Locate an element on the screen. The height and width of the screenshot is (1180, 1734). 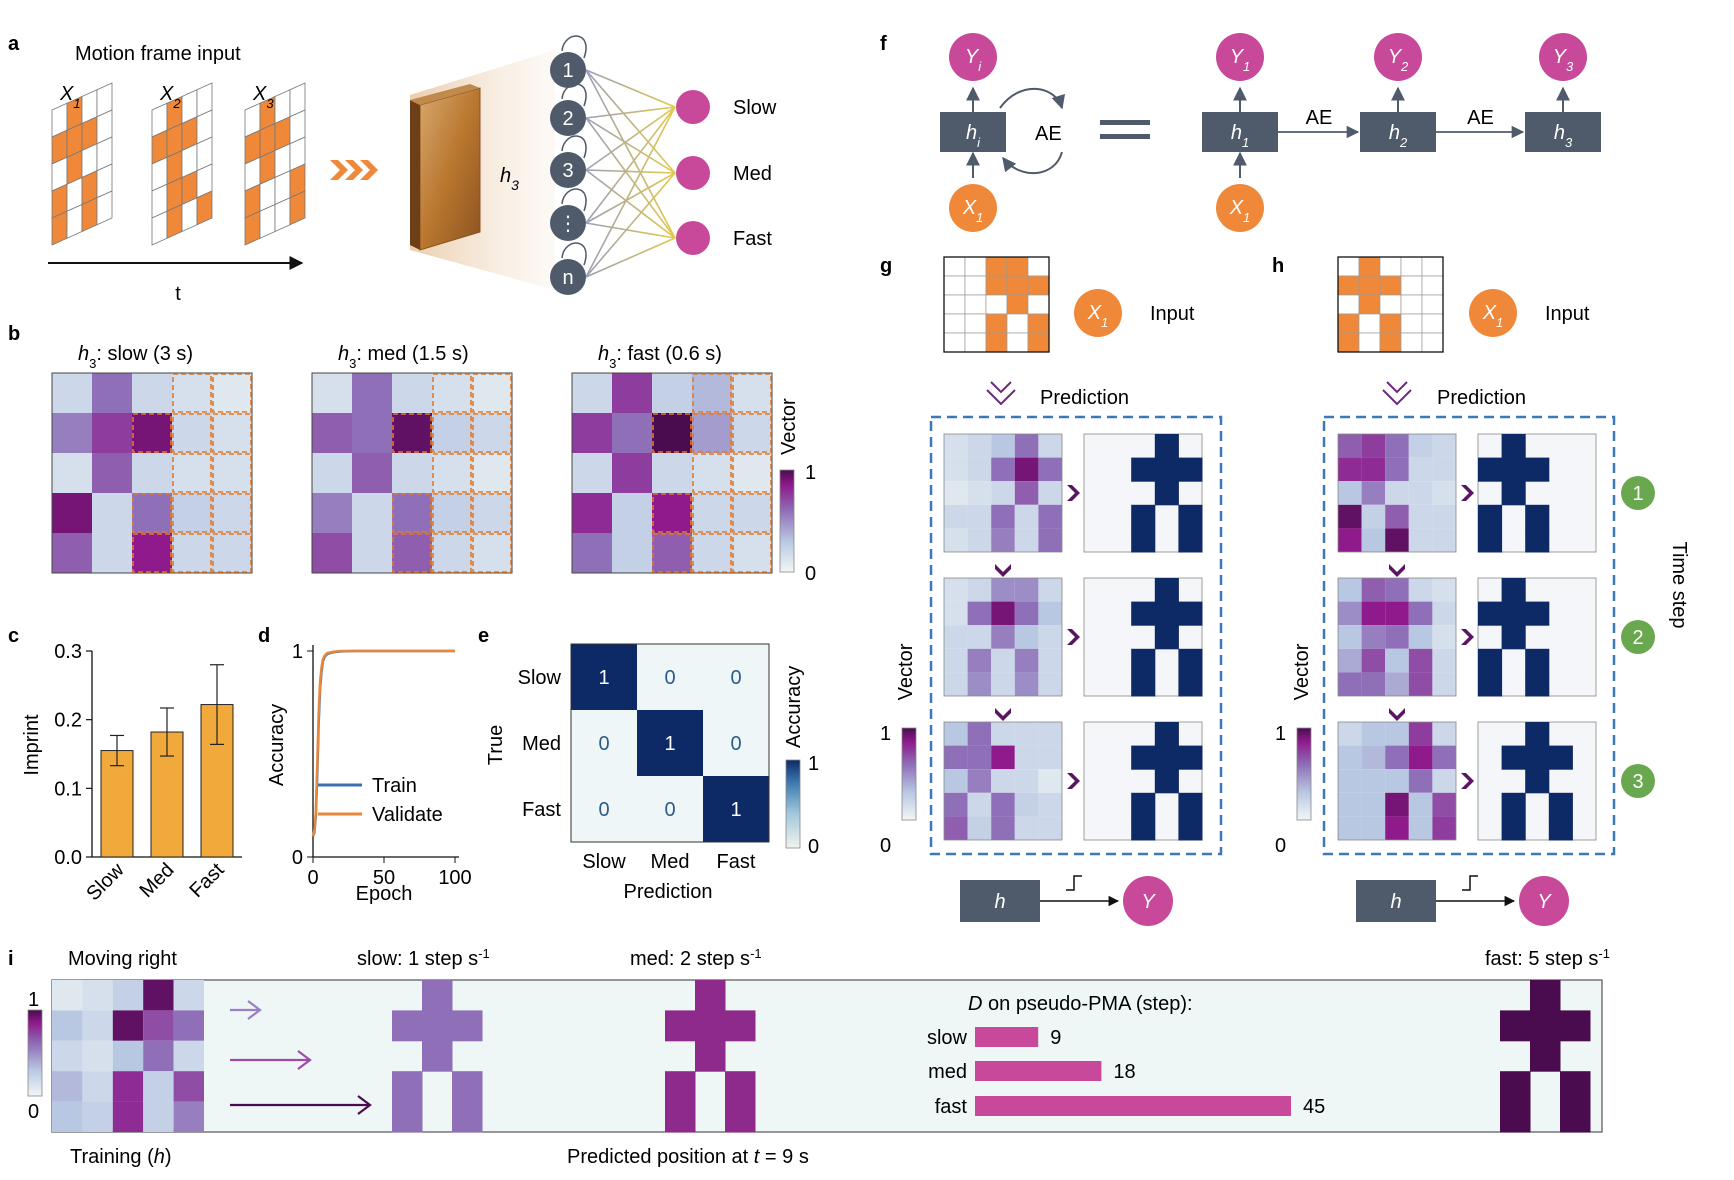
pma-value-label: 9 is located at coordinates (1055, 1038).